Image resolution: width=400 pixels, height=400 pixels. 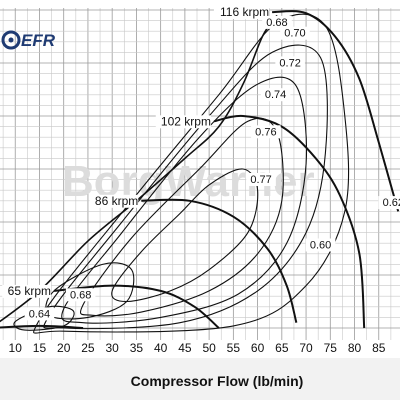 I want to click on efr-logo: EFR, so click(x=28, y=40).